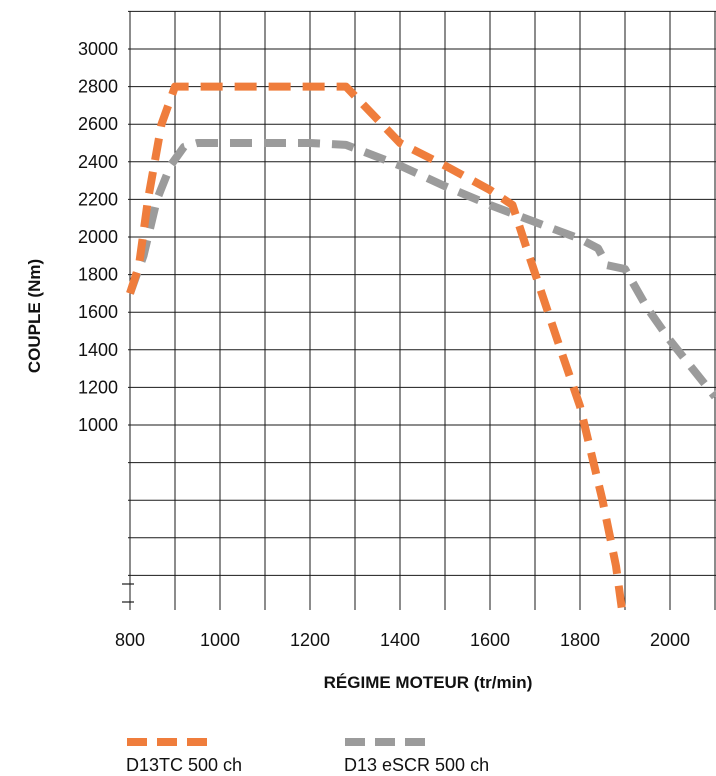 The width and height of the screenshot is (716, 776). What do you see at coordinates (130, 640) in the screenshot?
I see `x-tick-label: 800` at bounding box center [130, 640].